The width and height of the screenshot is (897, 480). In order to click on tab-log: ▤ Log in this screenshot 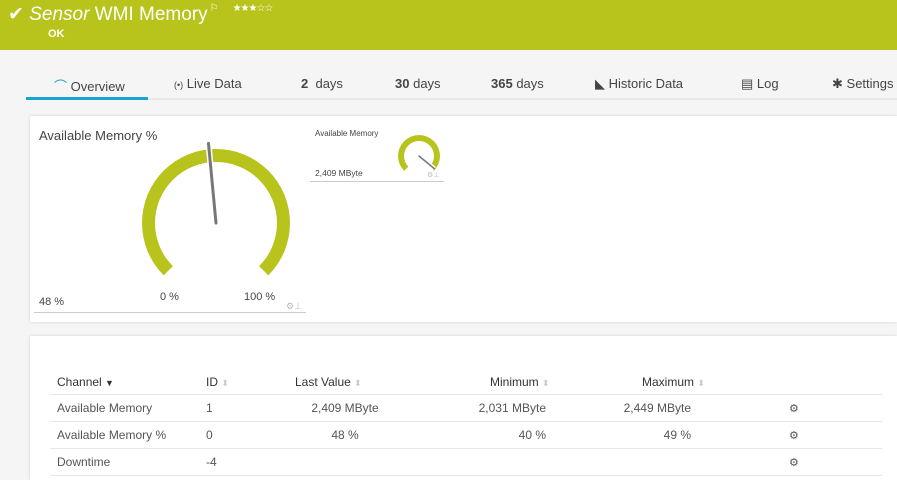, I will do `click(760, 84)`.